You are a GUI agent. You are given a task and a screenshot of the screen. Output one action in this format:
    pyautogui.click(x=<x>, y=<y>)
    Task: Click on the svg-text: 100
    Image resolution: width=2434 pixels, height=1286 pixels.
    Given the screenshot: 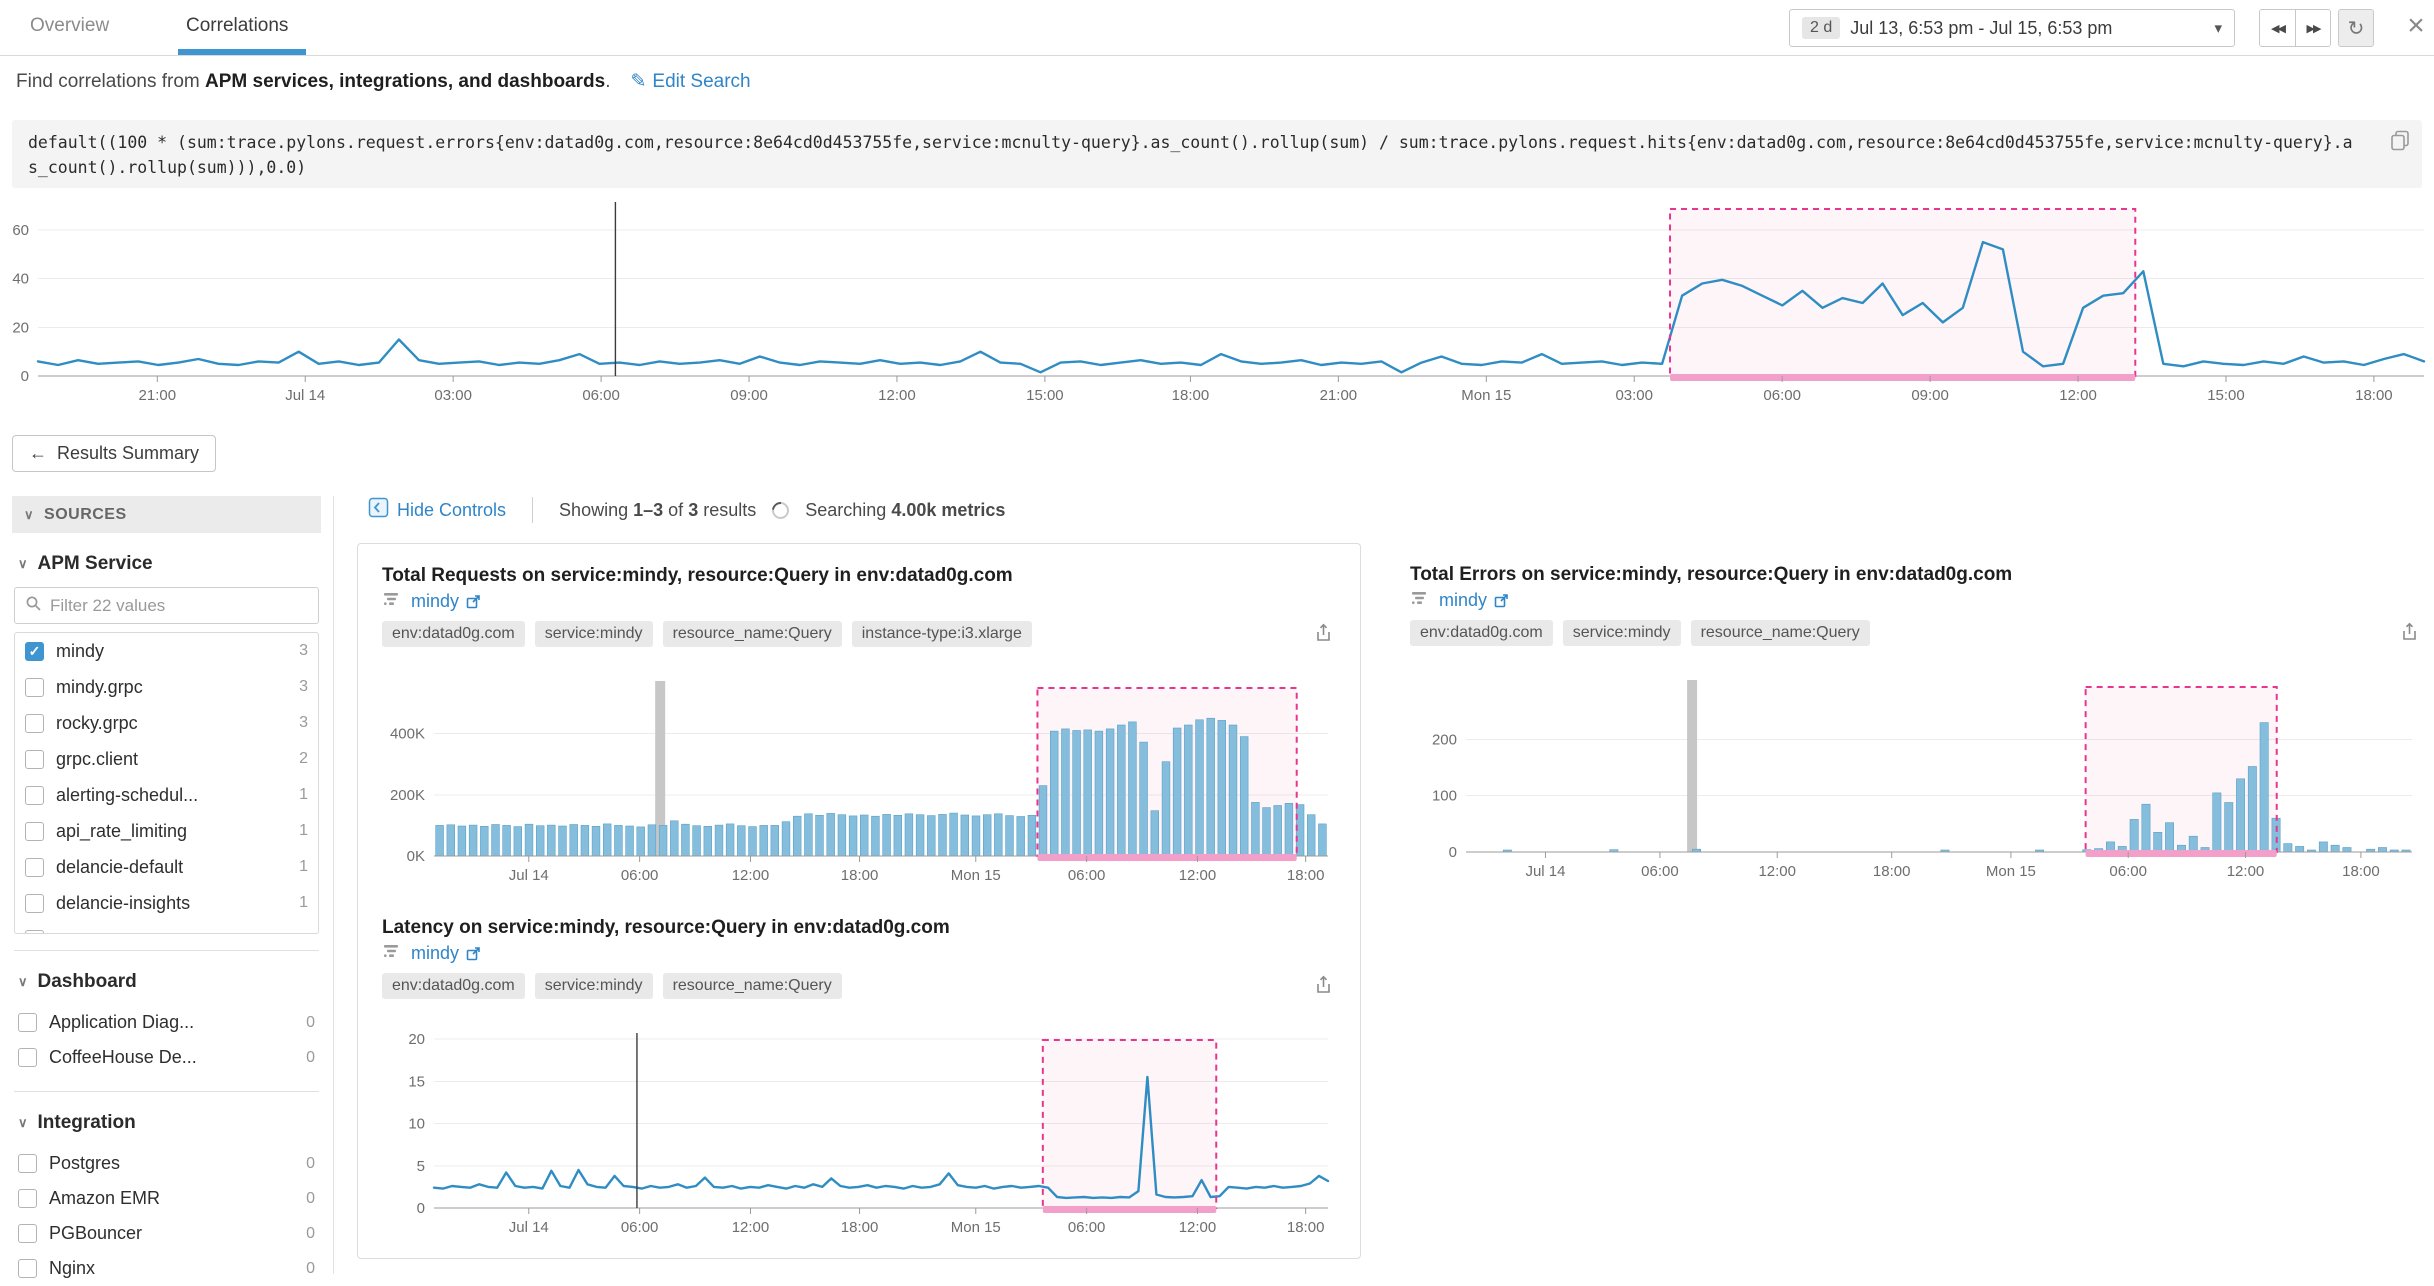 What is the action you would take?
    pyautogui.click(x=1444, y=796)
    